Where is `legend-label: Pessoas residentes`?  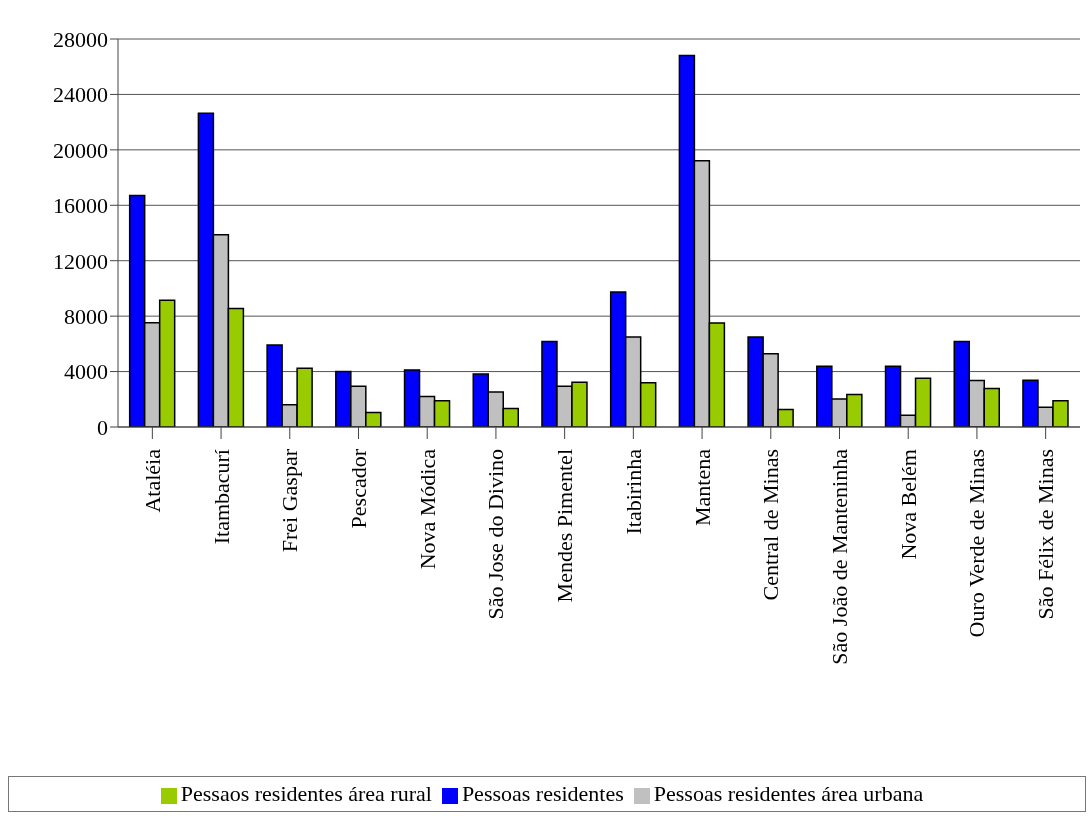 legend-label: Pessoas residentes is located at coordinates (542, 793).